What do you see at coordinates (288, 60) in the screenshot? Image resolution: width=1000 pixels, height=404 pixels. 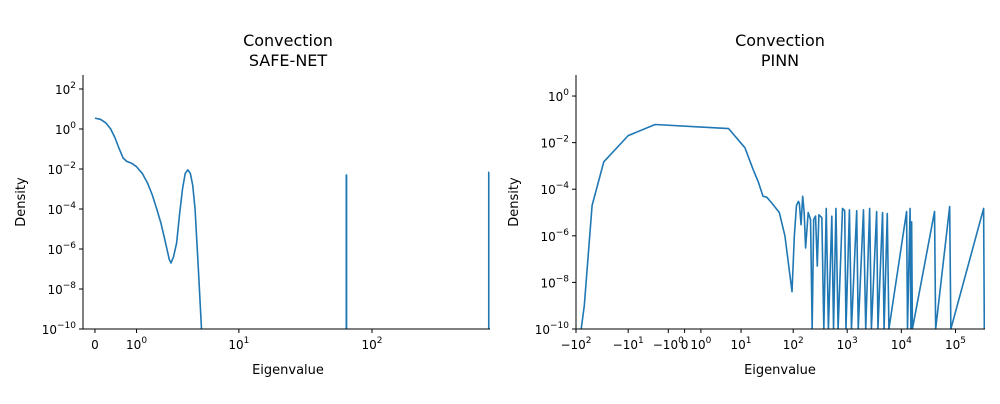 I see `chart-title-line-2: SAFE-NET` at bounding box center [288, 60].